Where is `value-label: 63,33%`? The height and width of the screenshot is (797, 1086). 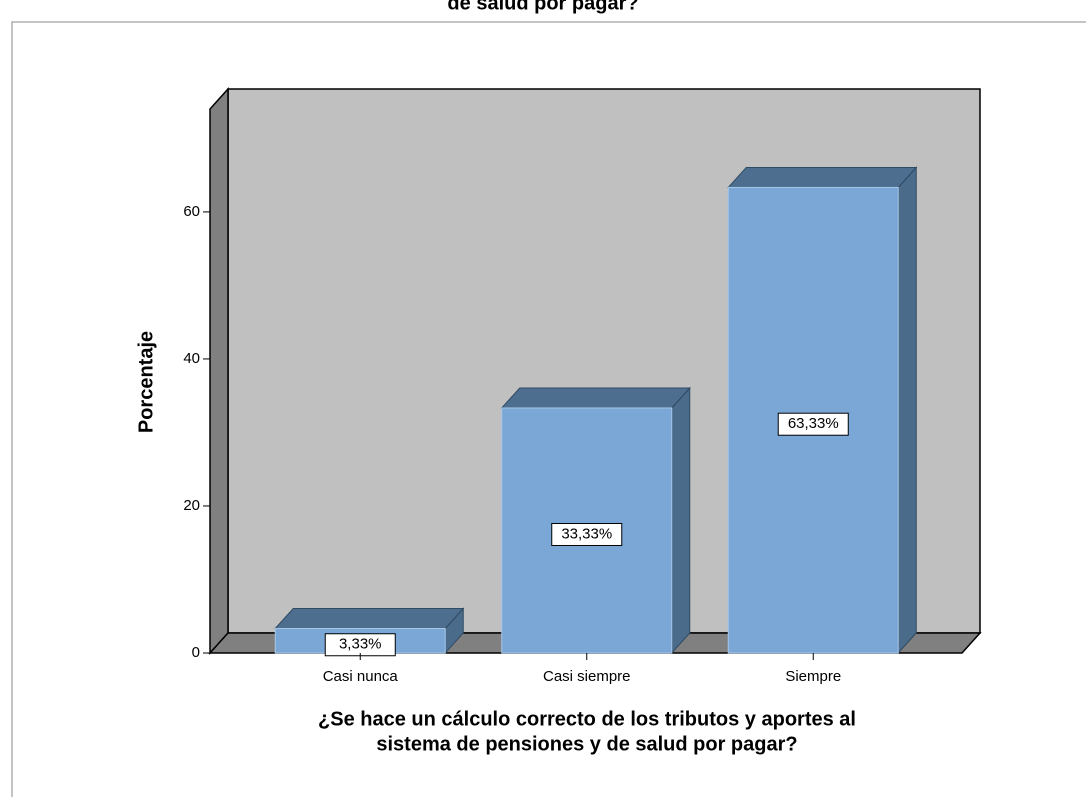
value-label: 63,33% is located at coordinates (813, 423).